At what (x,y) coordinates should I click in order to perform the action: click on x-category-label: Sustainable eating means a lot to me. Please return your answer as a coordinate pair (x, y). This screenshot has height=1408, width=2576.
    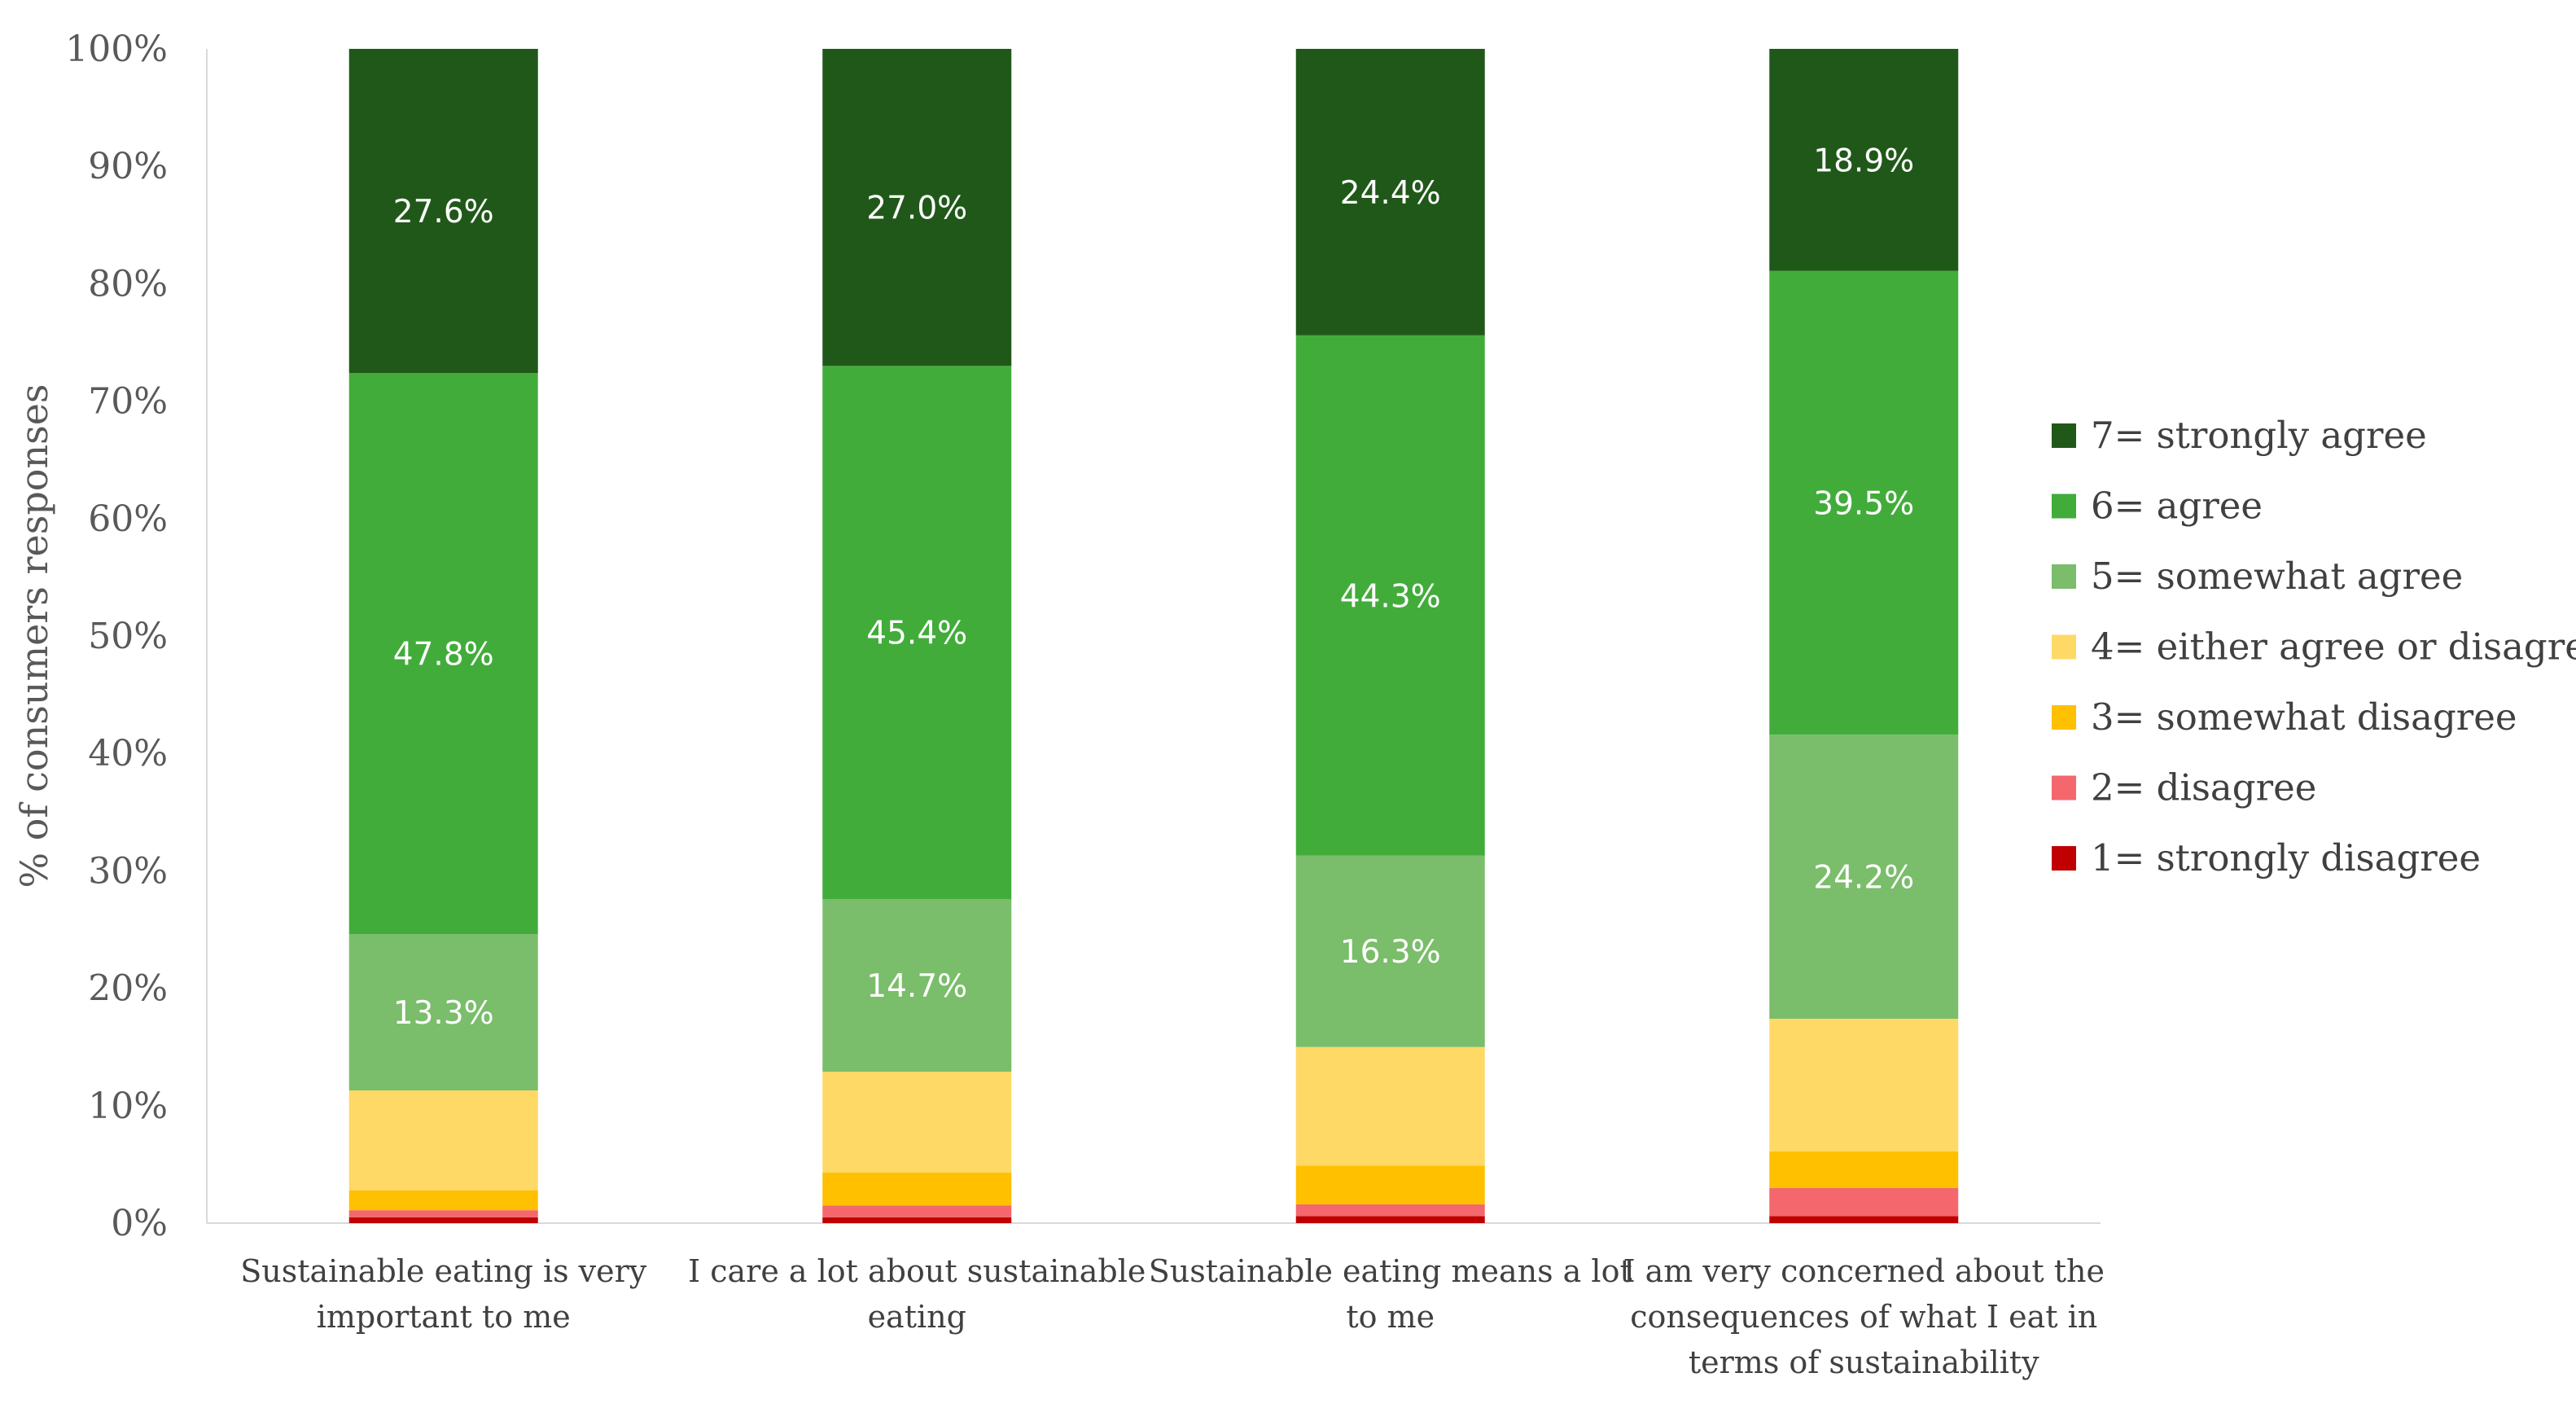
    Looking at the image, I should click on (1390, 1294).